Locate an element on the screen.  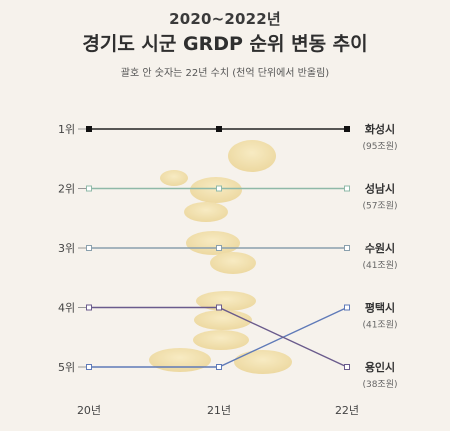
chart-year-range: 2020~2022년 is located at coordinates (225, 19).